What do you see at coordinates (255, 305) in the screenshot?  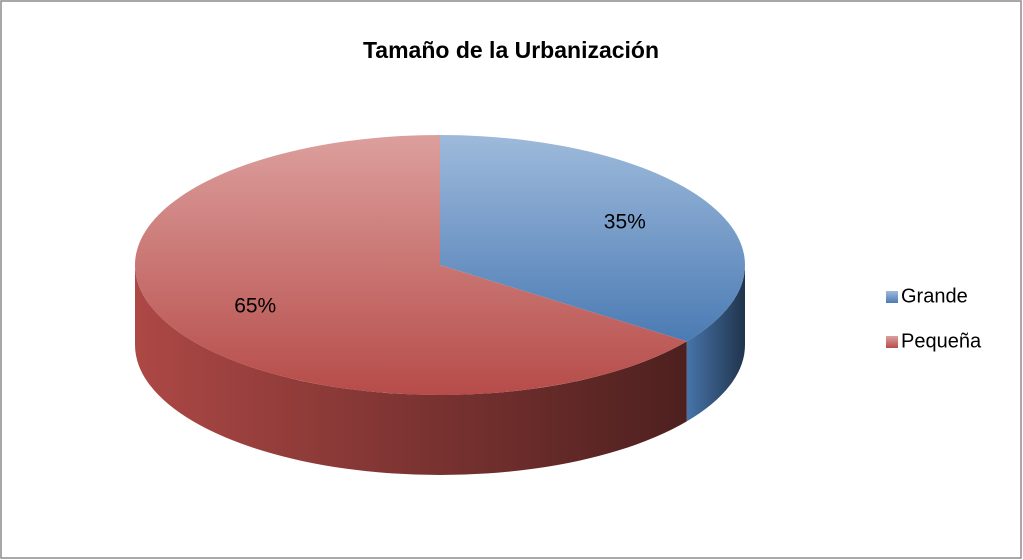 I see `data-label: 65%` at bounding box center [255, 305].